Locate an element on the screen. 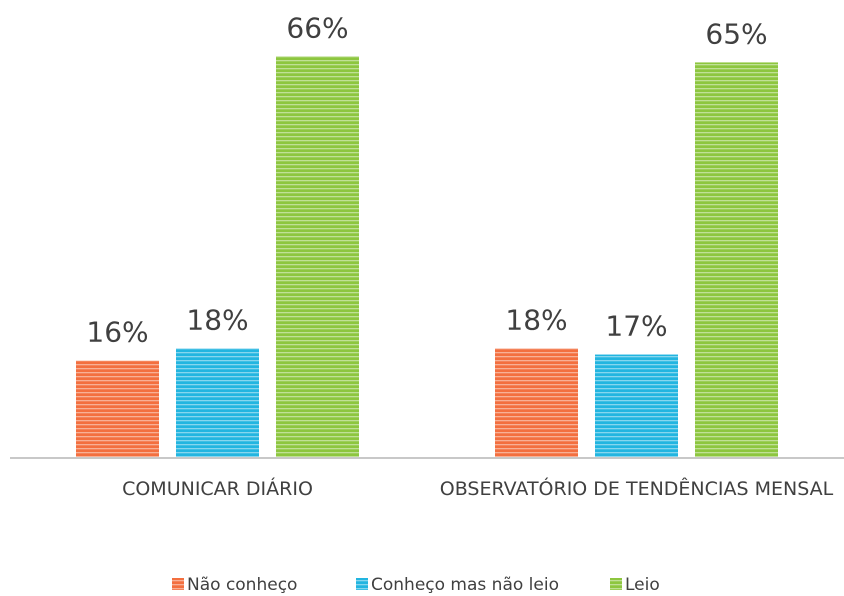 Image resolution: width=844 pixels, height=596 pixels. data-label: 66% is located at coordinates (317, 27).